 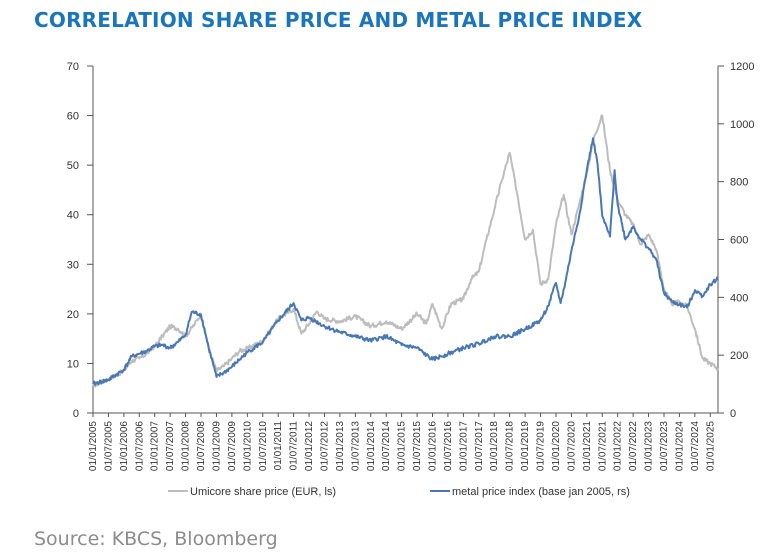 What do you see at coordinates (587, 446) in the screenshot?
I see `x-tick-label: 01/01/2021` at bounding box center [587, 446].